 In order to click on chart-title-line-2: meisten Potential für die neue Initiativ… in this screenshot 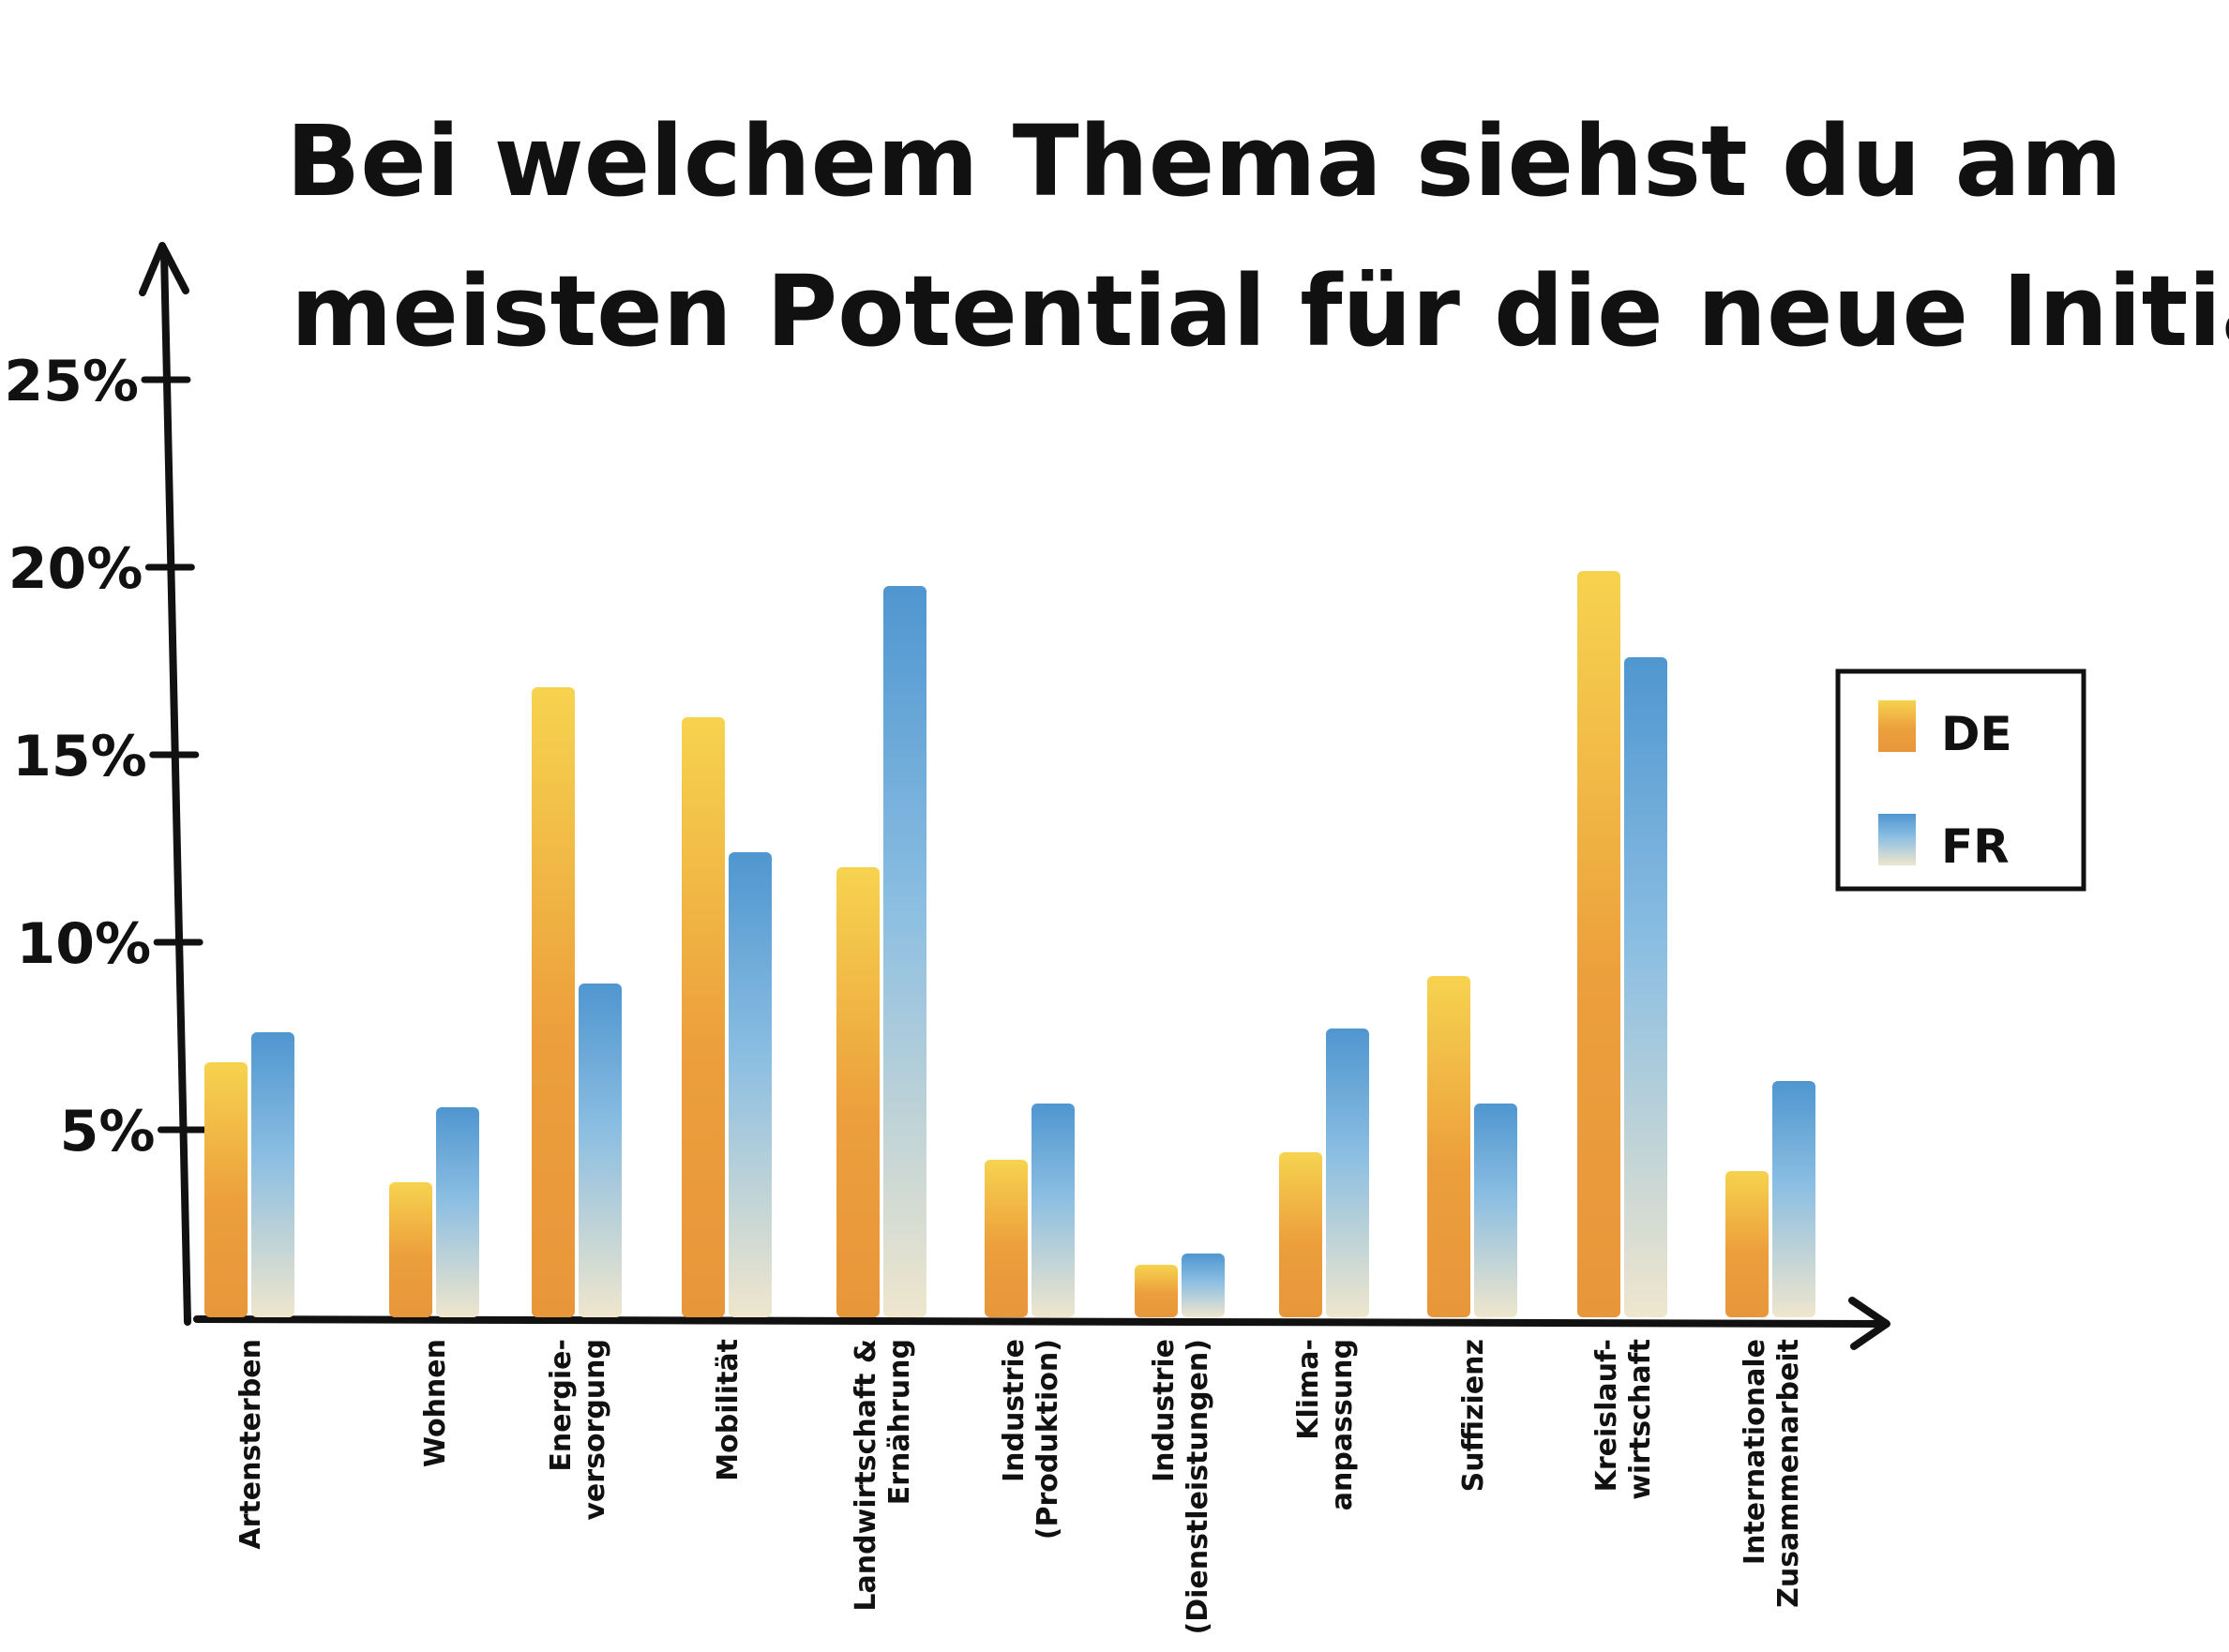, I will do `click(1260, 311)`.